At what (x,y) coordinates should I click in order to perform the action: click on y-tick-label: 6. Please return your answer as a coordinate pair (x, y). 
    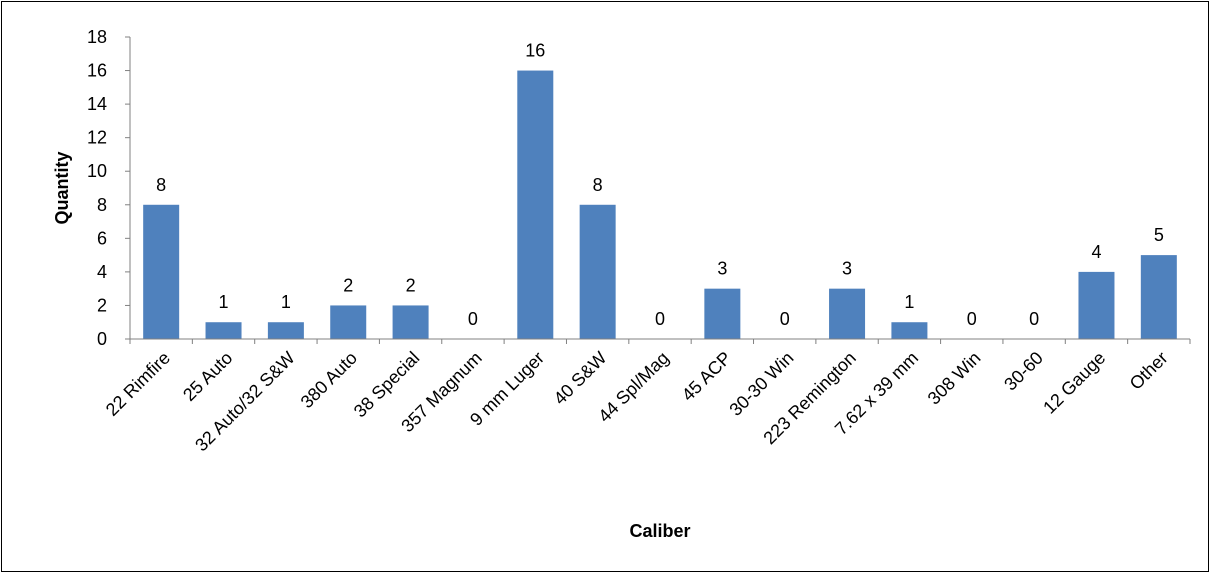
    Looking at the image, I should click on (102, 238).